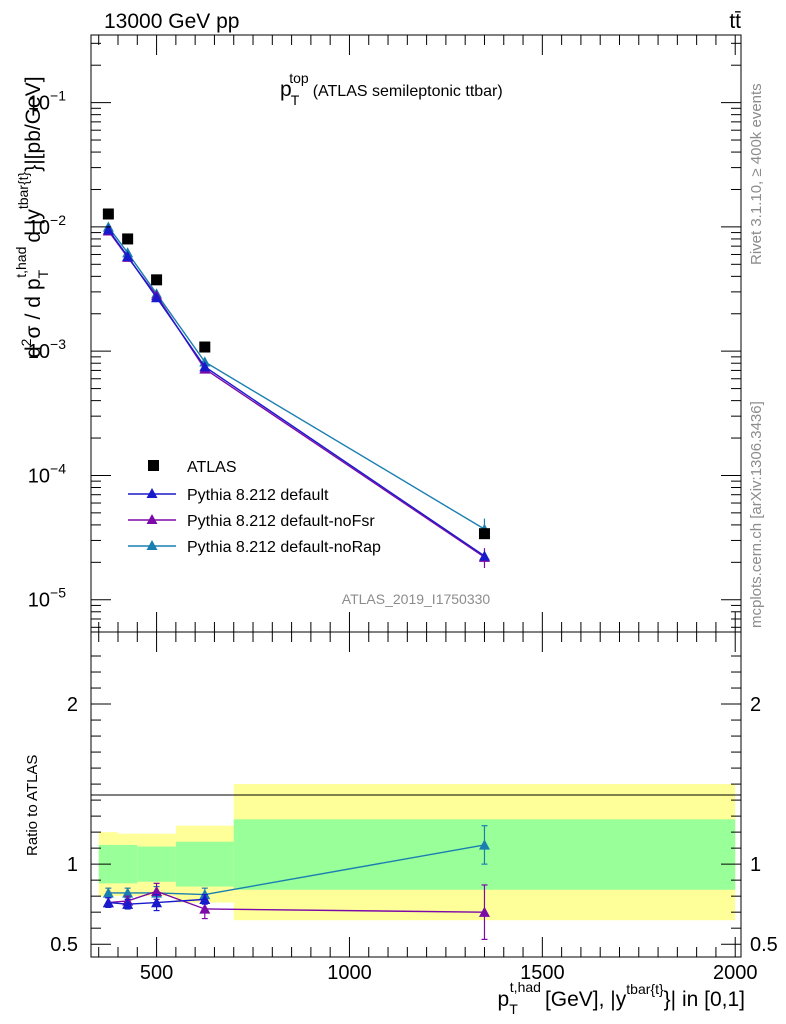 Image resolution: width=786 pixels, height=1024 pixels. Describe the element at coordinates (152, 545) in the screenshot. I see `legend-marker-norap` at that location.